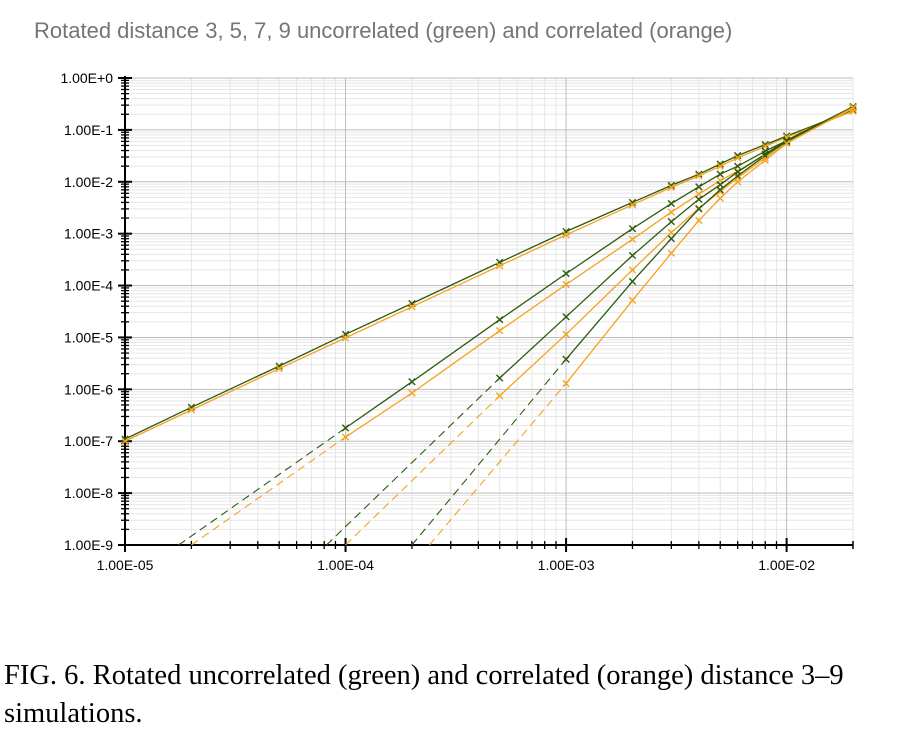 This screenshot has width=908, height=744. Describe the element at coordinates (45, 675) in the screenshot. I see `caption-lead: FIG. 6.` at that location.